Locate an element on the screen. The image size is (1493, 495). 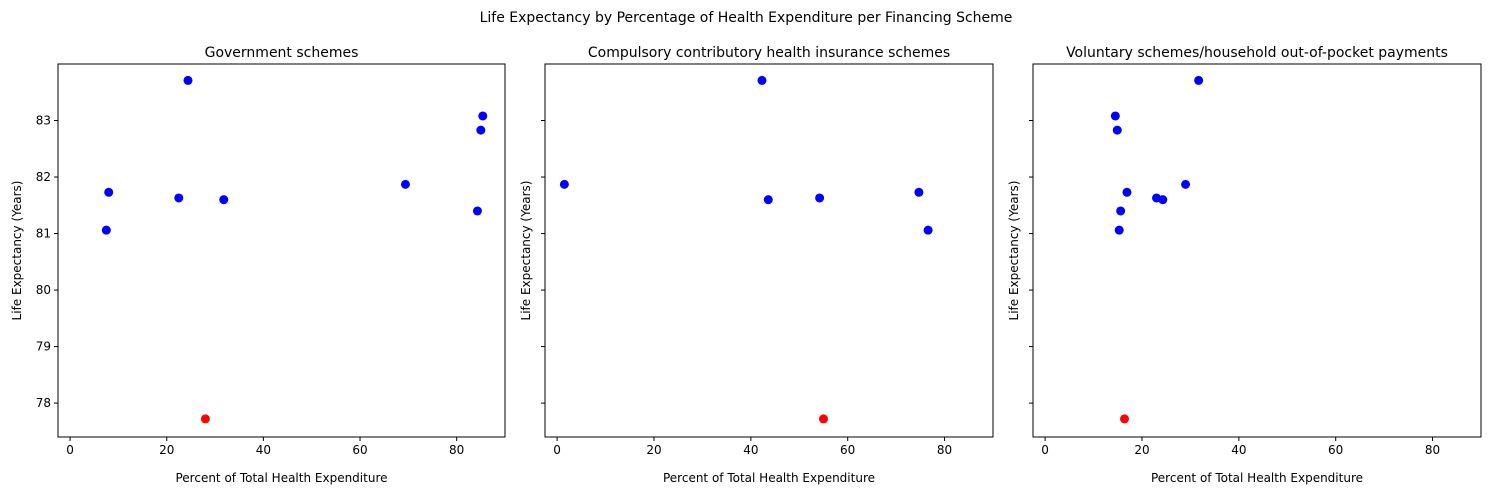
y-tick-label: 78 is located at coordinates (43, 403).